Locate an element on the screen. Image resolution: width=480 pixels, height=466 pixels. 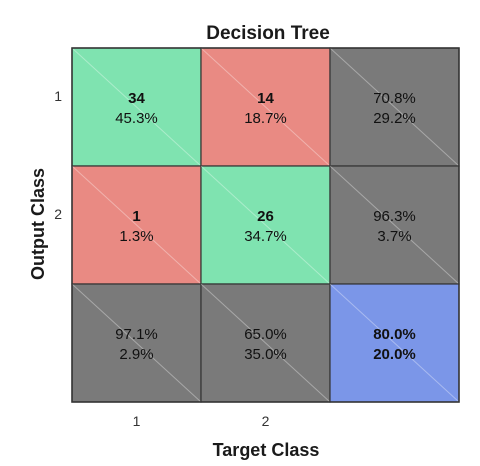
column-summary-1-top-value: 97.1% is located at coordinates (136, 334).